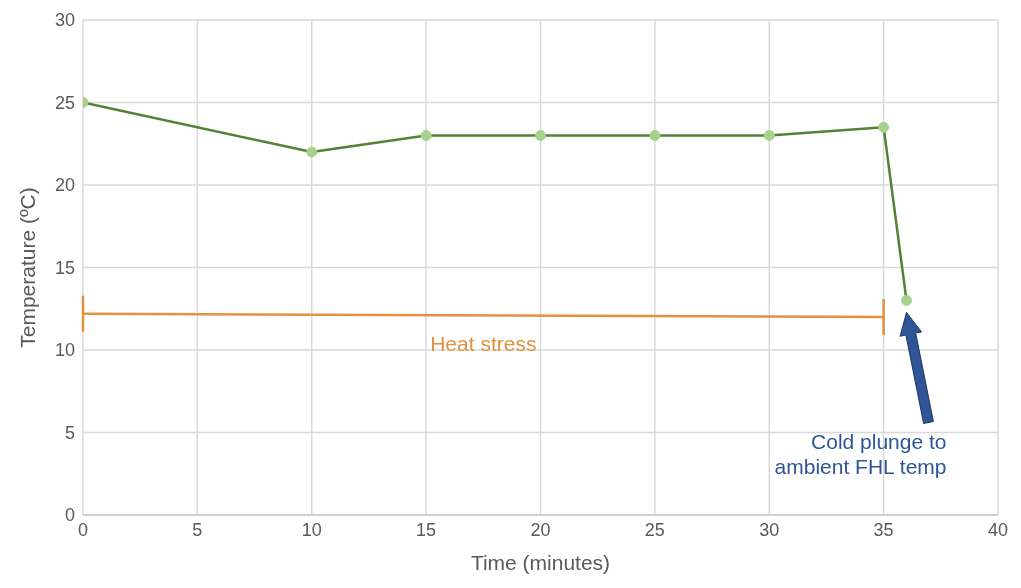  What do you see at coordinates (426, 529) in the screenshot?
I see `x-tick-label: 15` at bounding box center [426, 529].